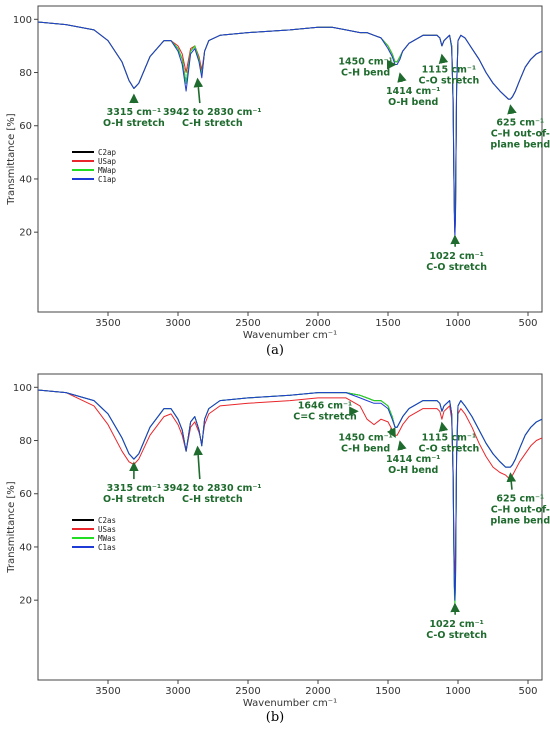  What do you see at coordinates (325, 417) in the screenshot?
I see `annotation-label: C=C stretch` at bounding box center [325, 417].